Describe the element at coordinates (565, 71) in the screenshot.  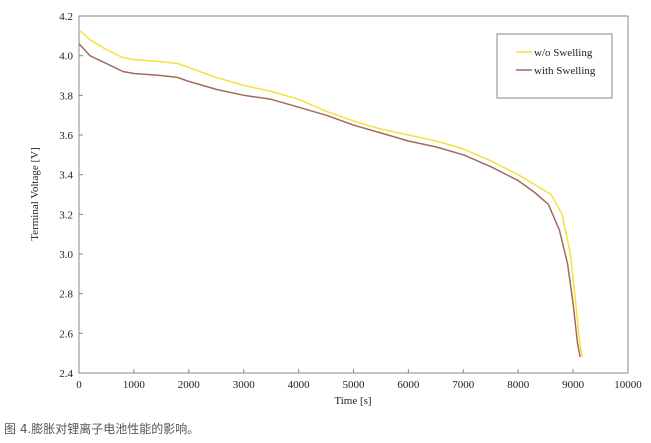
I see `legend-label-with-swelling: with Swelling` at that location.